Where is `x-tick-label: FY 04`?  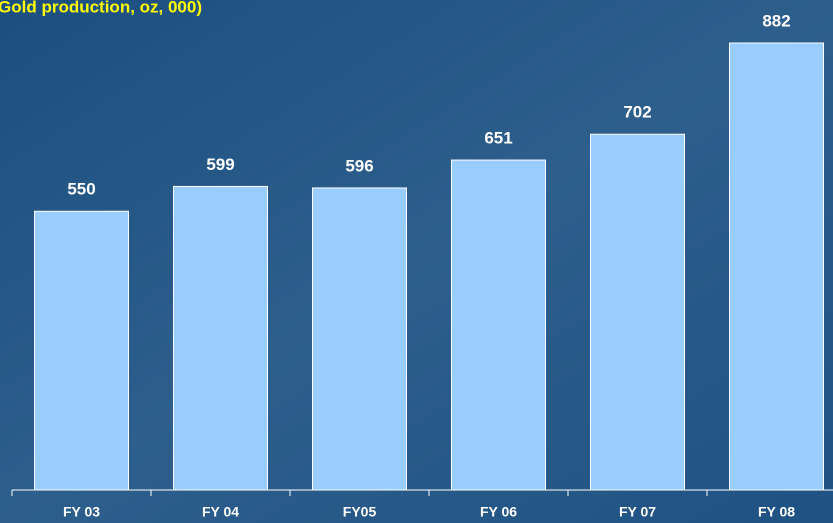 x-tick-label: FY 04 is located at coordinates (220, 512).